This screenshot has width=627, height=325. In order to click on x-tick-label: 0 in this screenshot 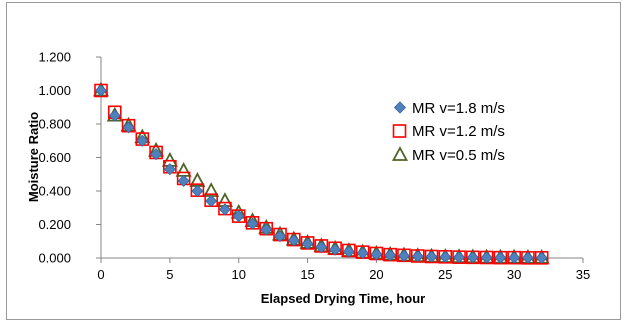, I will do `click(100, 274)`.